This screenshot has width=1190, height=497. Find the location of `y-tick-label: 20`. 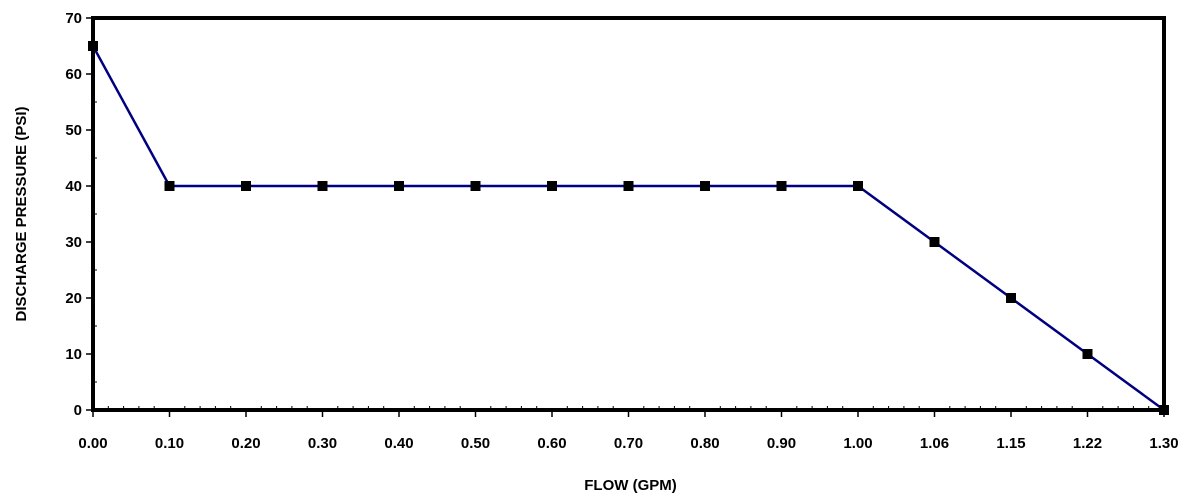

y-tick-label: 20 is located at coordinates (73, 298).